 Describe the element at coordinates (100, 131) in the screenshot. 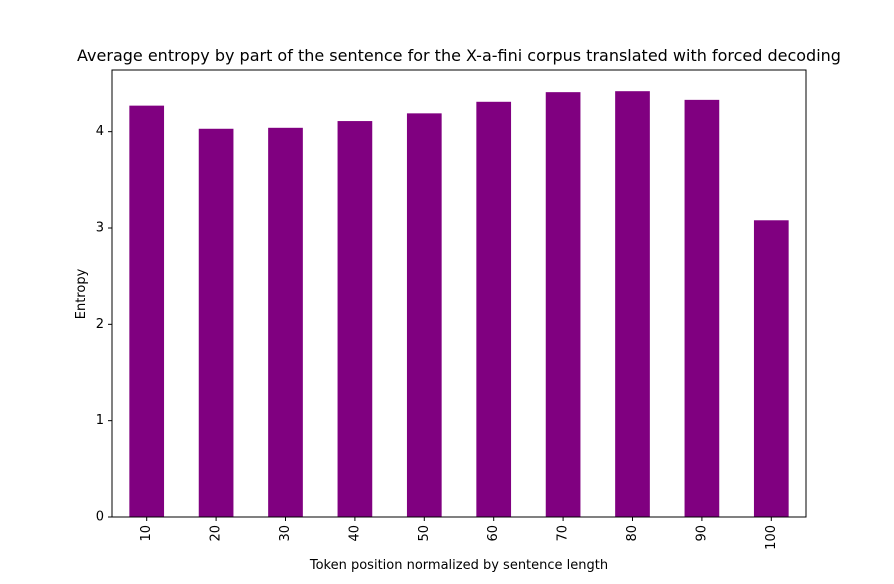

I see `y-tick-label: 4` at that location.